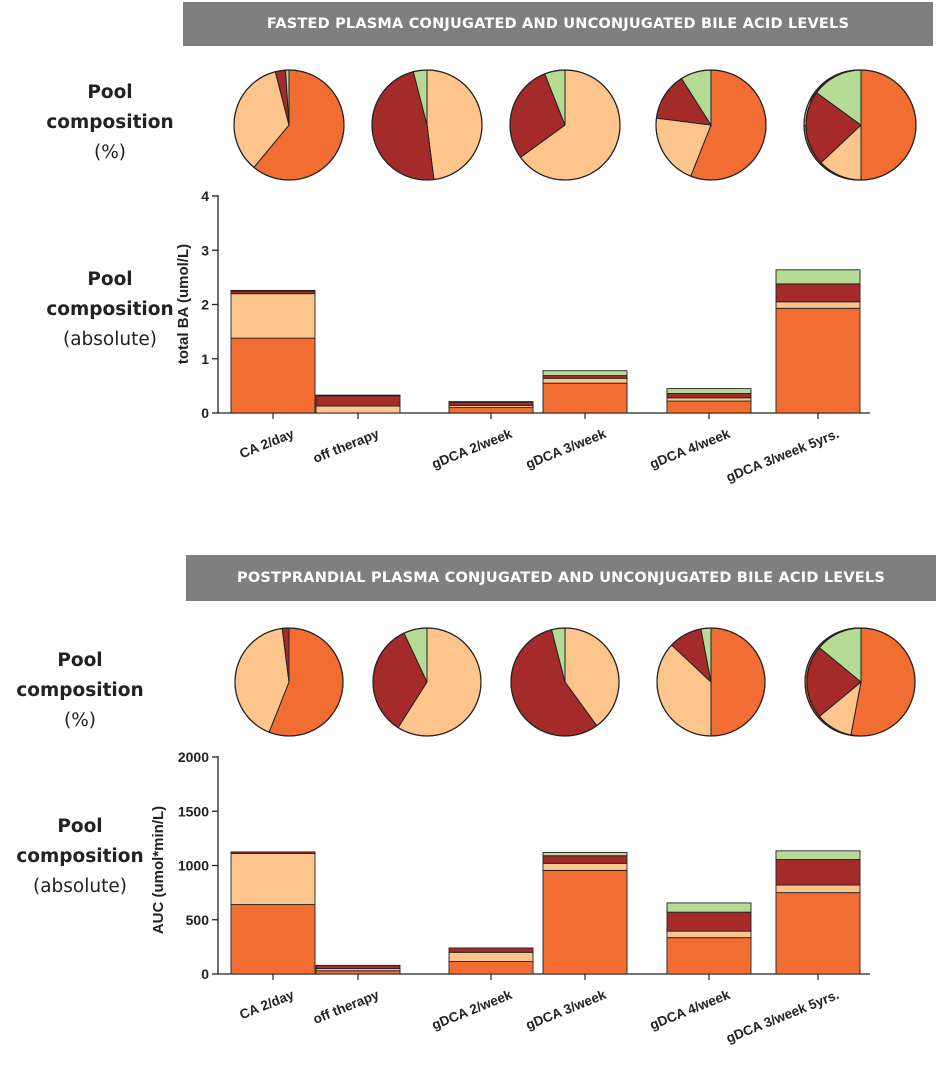 This screenshot has height=1089, width=948. What do you see at coordinates (205, 359) in the screenshot?
I see `y-tick-label: 1` at bounding box center [205, 359].